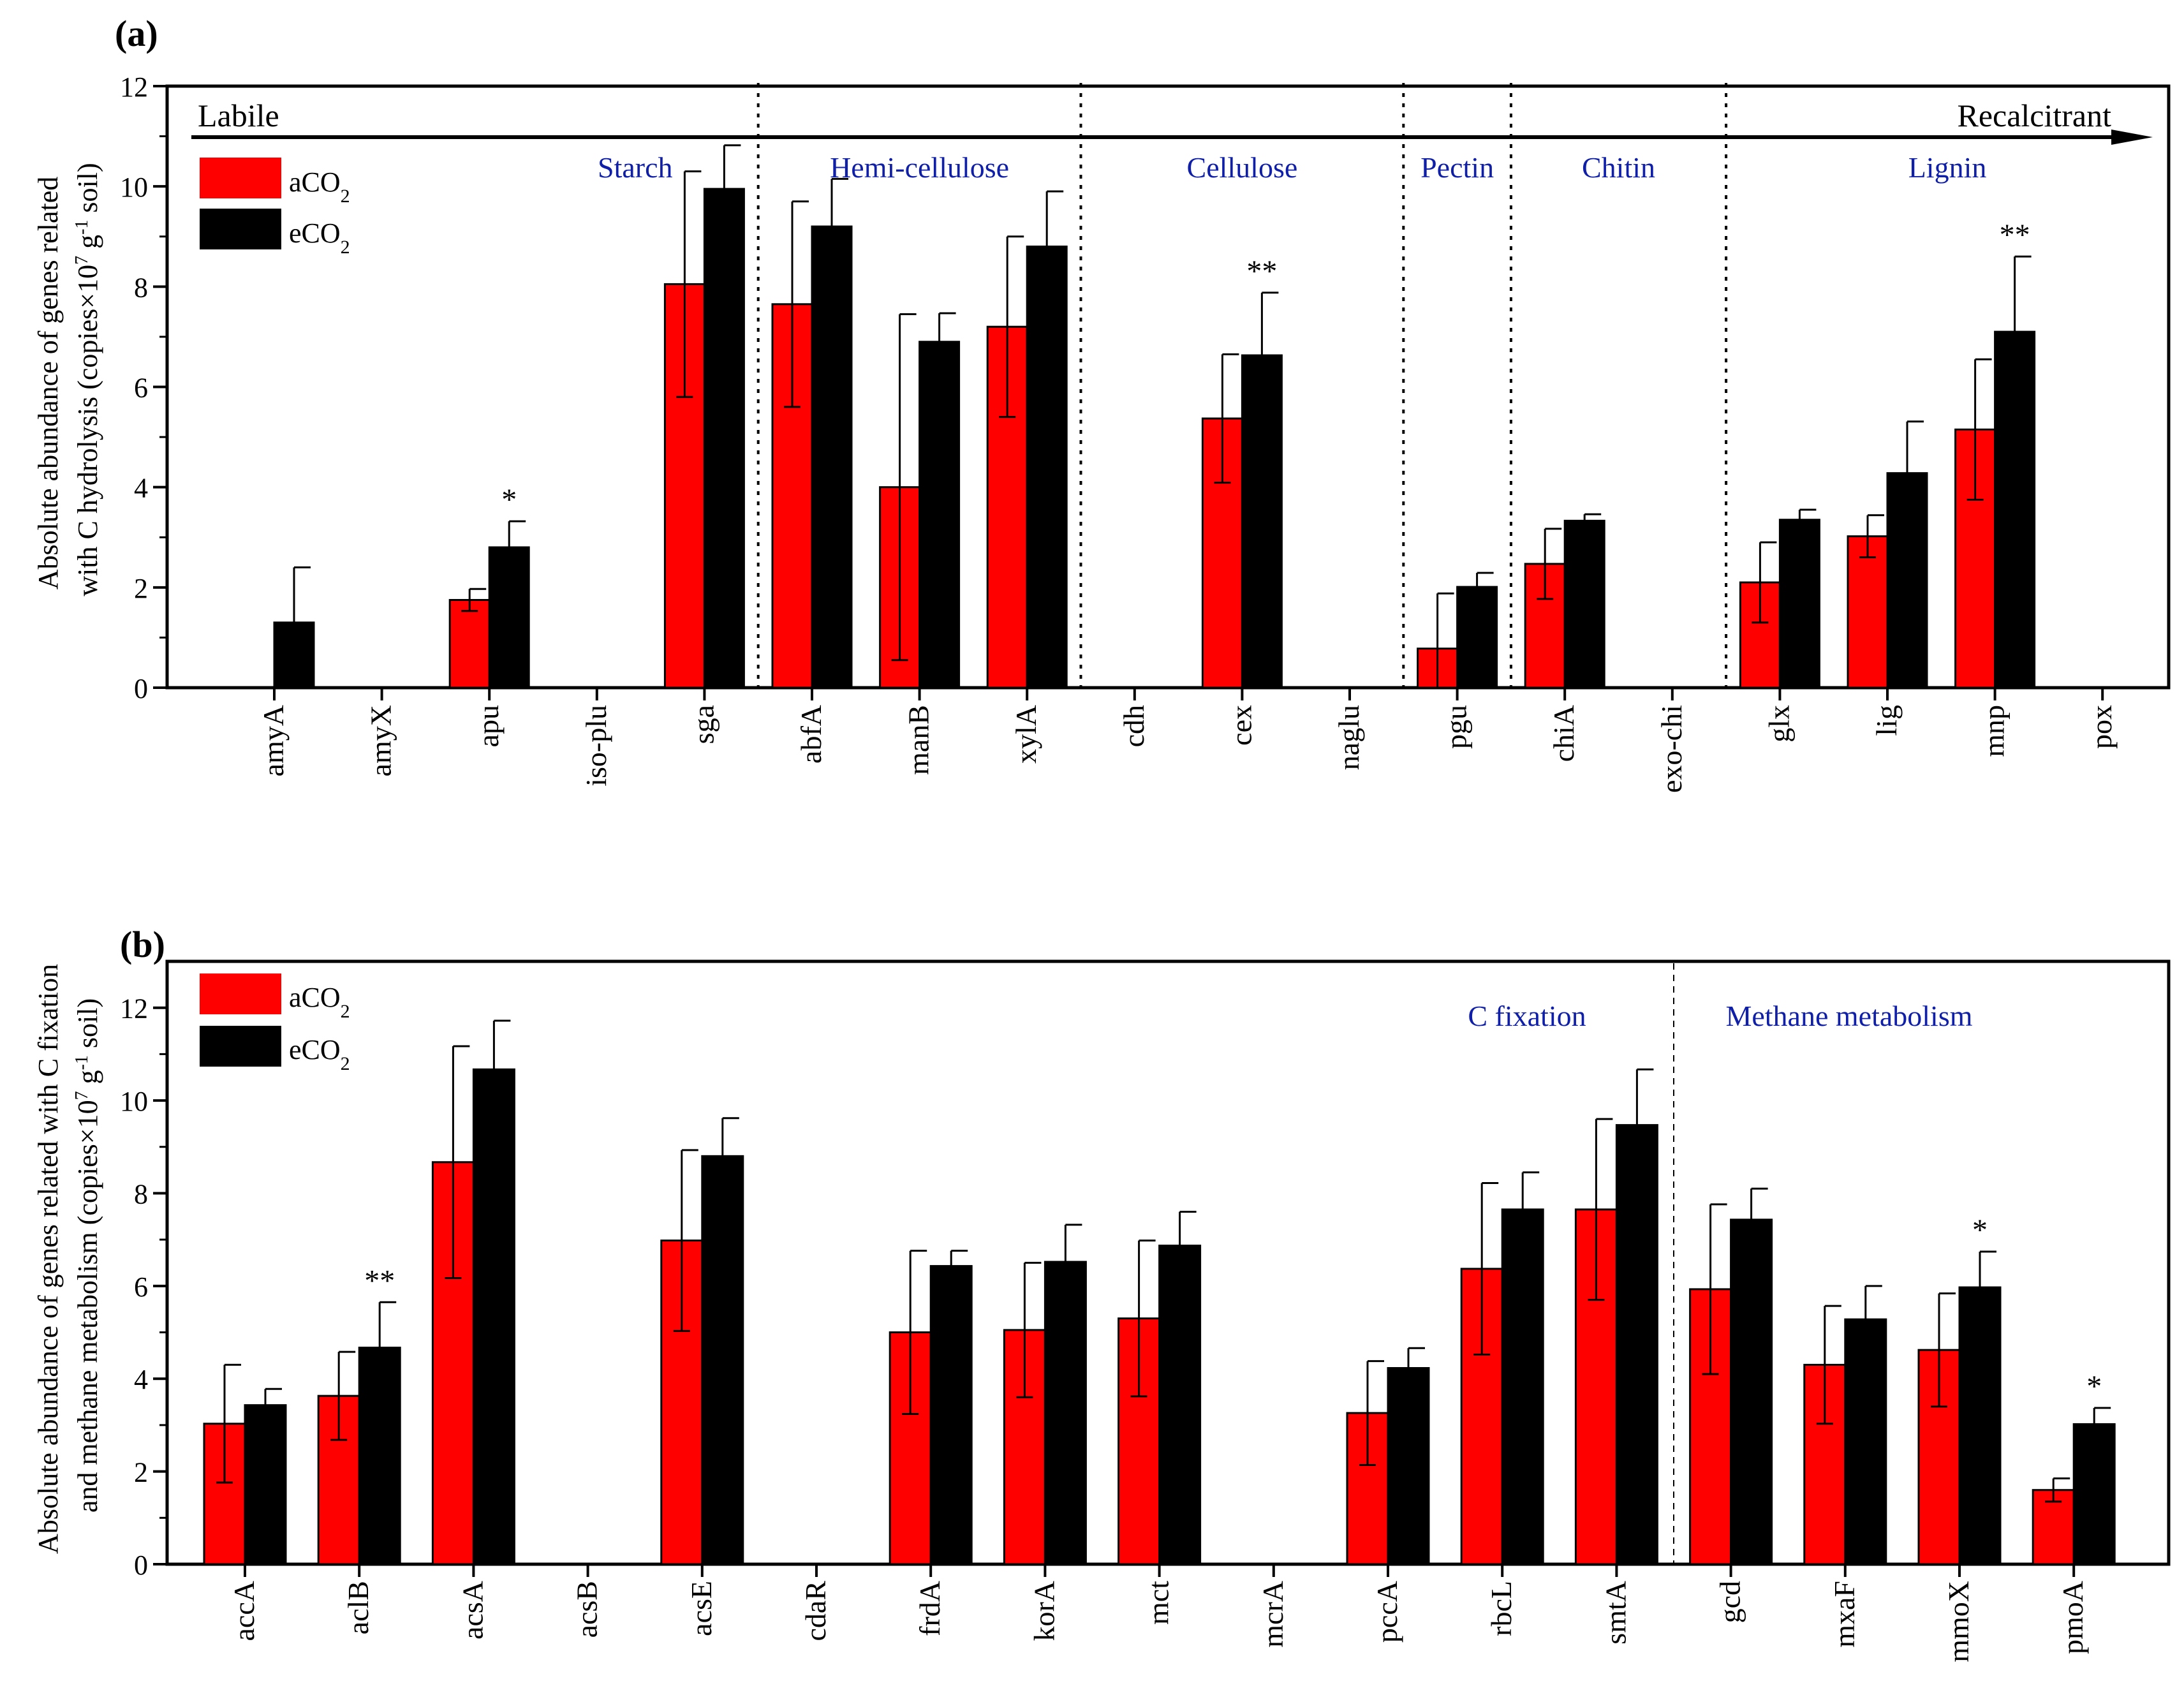  What do you see at coordinates (1065, 1413) in the screenshot?
I see `bar-eCO2-korA` at bounding box center [1065, 1413].